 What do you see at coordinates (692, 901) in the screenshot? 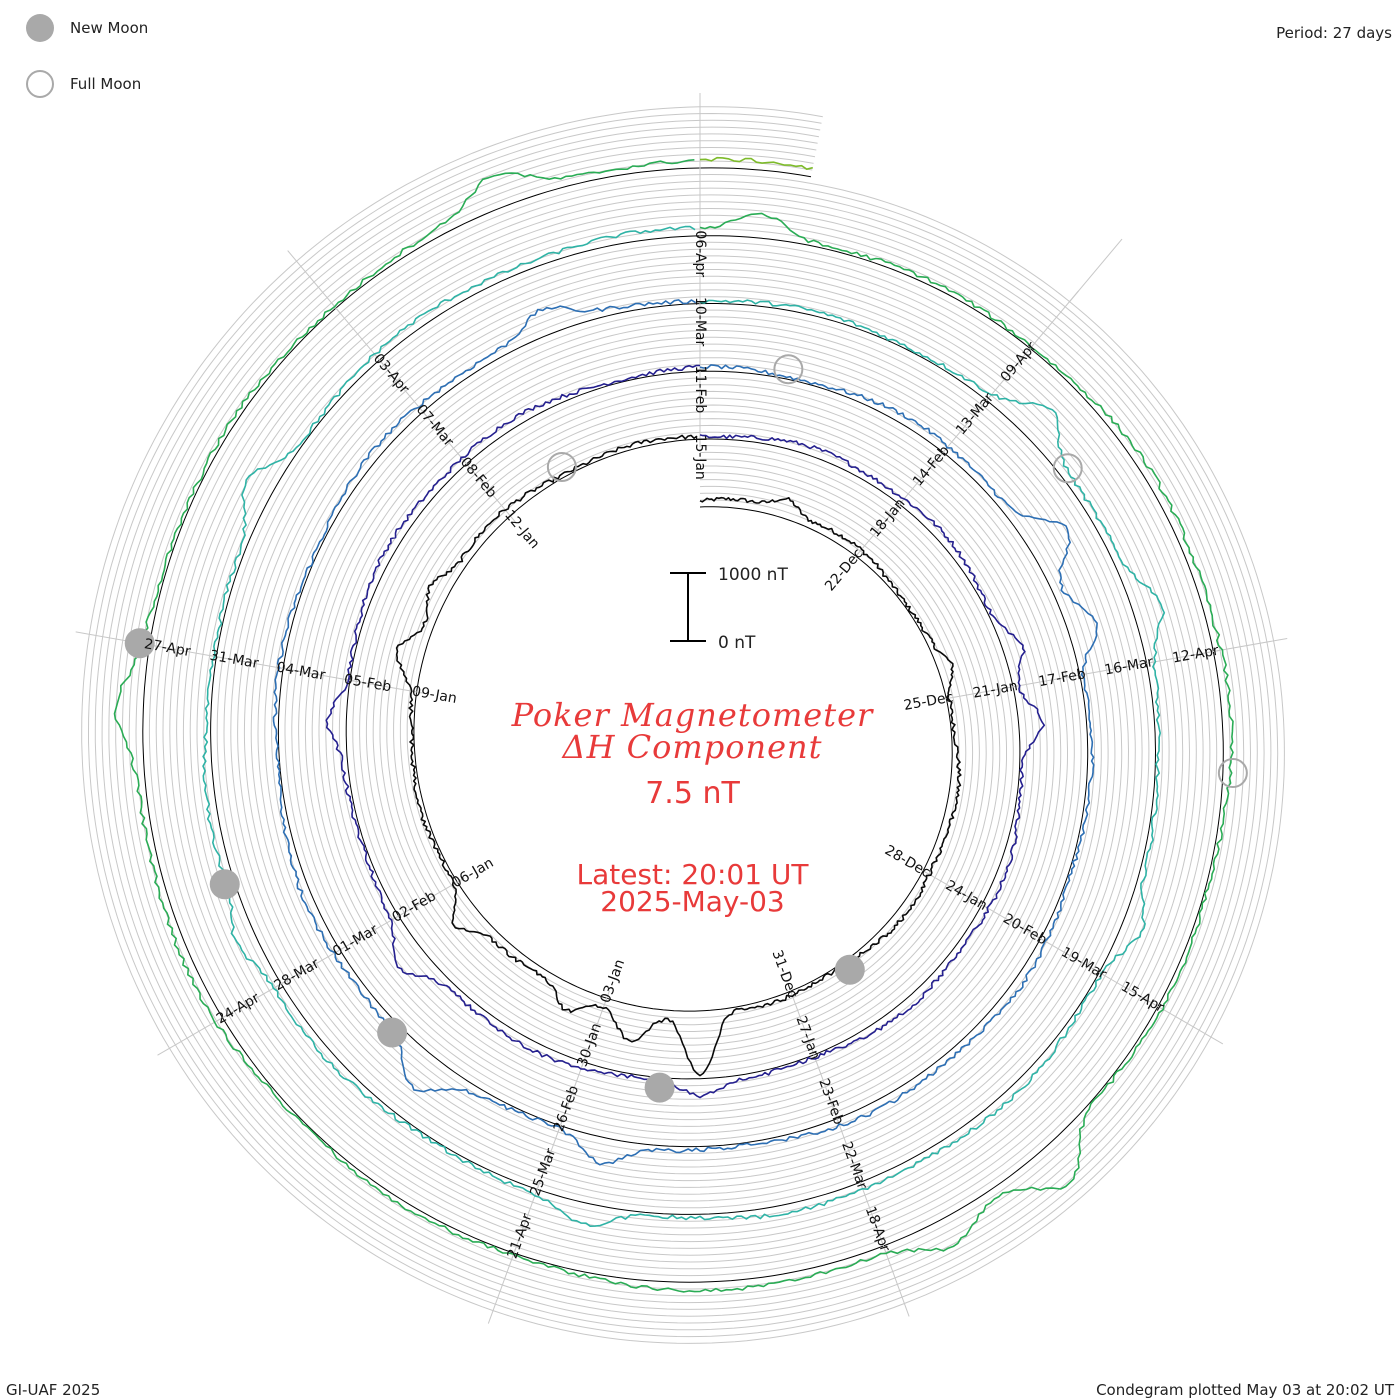
I see `latest-date: 2025-May-03` at bounding box center [692, 901].